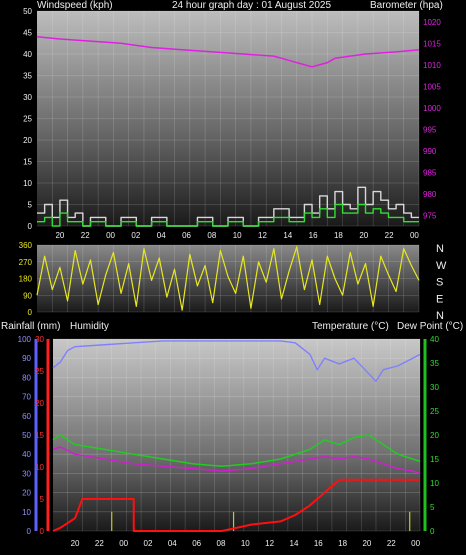 The height and width of the screenshot is (555, 466). What do you see at coordinates (430, 326) in the screenshot?
I see `dewpoint-axis-title: Dew Point (°C)` at bounding box center [430, 326].